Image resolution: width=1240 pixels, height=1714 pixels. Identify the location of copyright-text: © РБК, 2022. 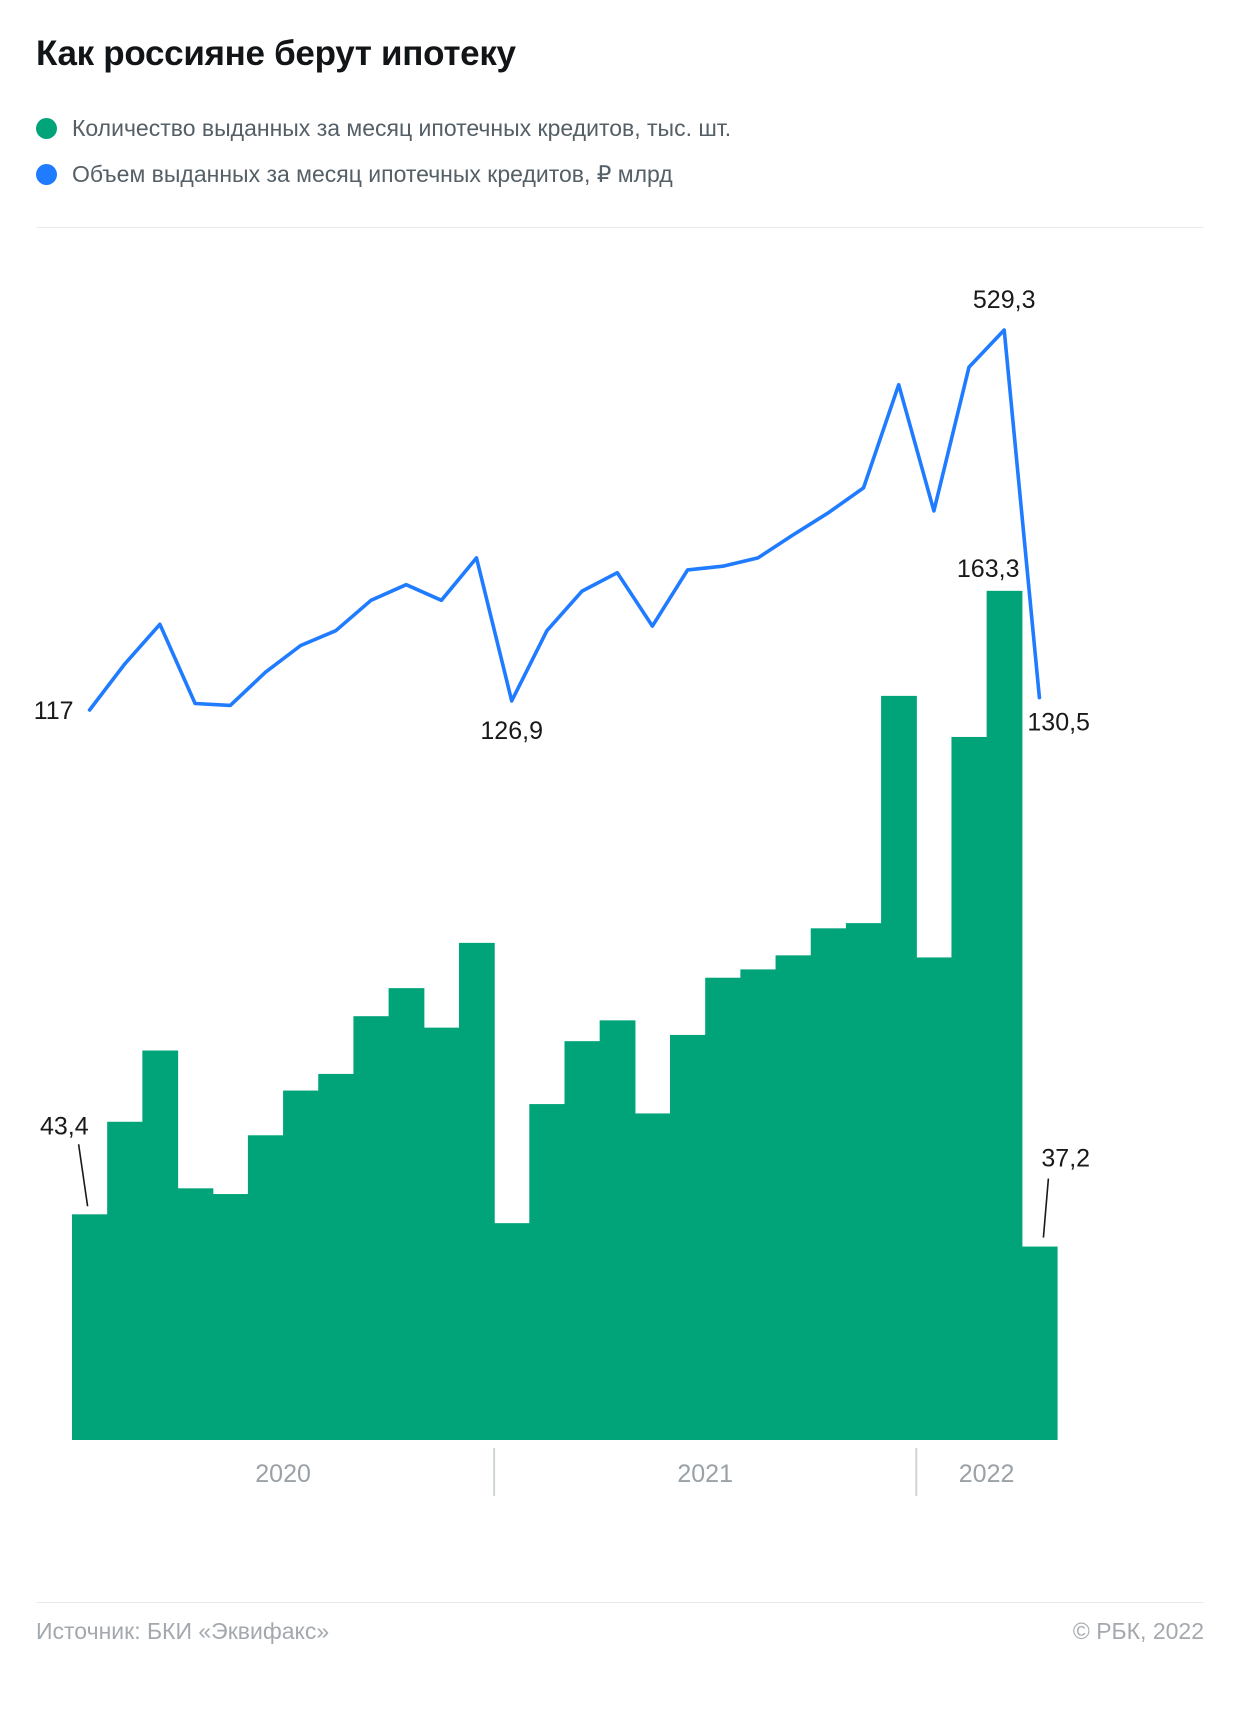
(1138, 1631).